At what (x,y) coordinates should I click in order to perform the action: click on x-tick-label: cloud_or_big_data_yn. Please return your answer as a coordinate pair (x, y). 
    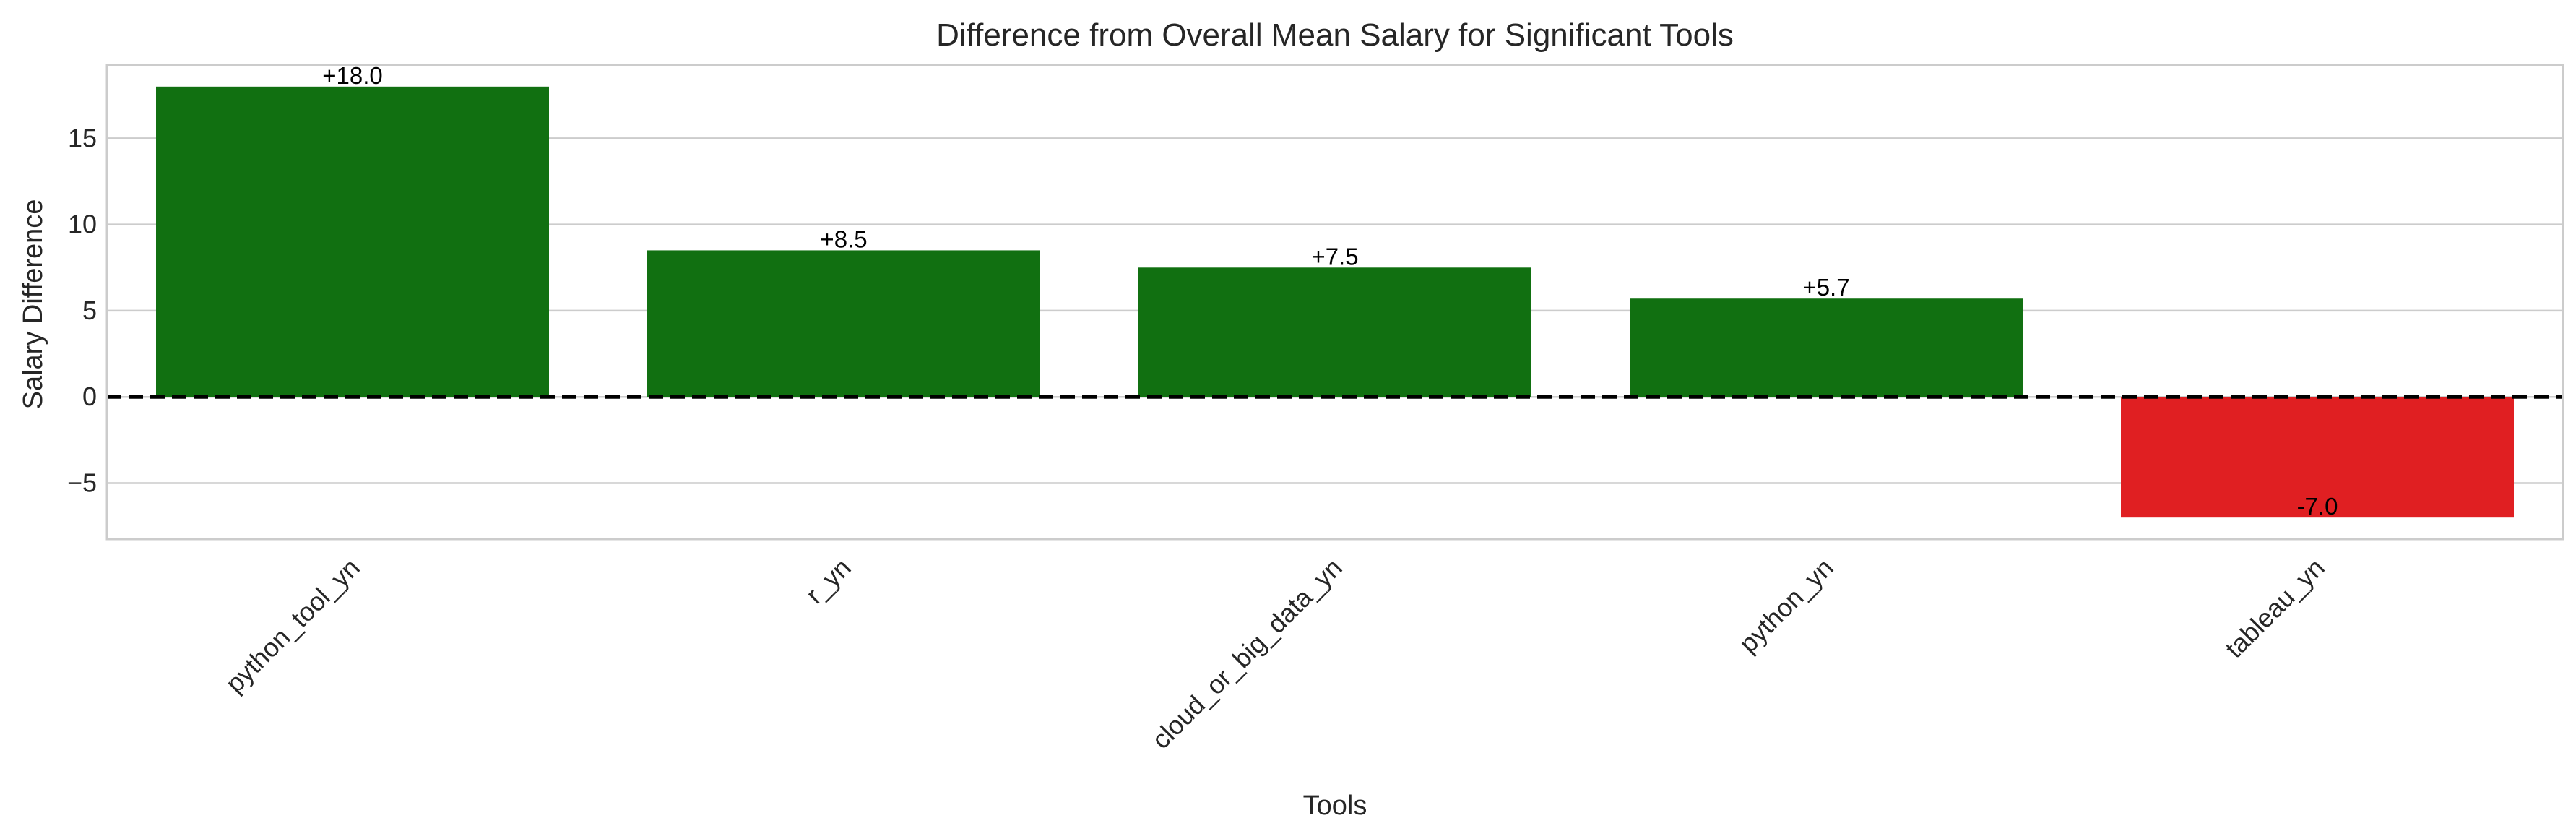
    Looking at the image, I should click on (1247, 654).